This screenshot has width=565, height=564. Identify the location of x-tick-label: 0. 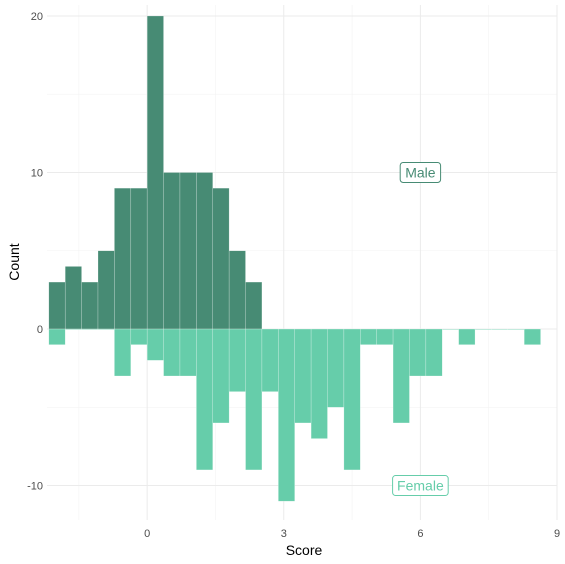
(147, 534).